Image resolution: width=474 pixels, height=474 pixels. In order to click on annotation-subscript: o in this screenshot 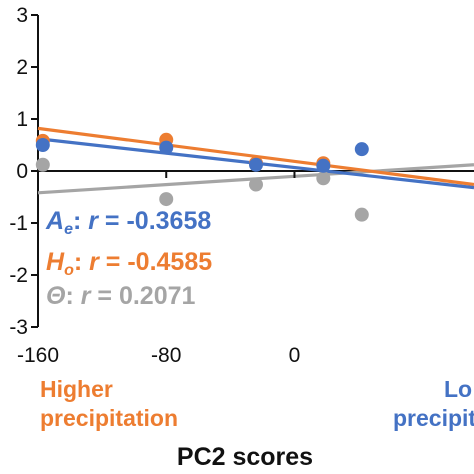, I will do `click(69, 270)`.